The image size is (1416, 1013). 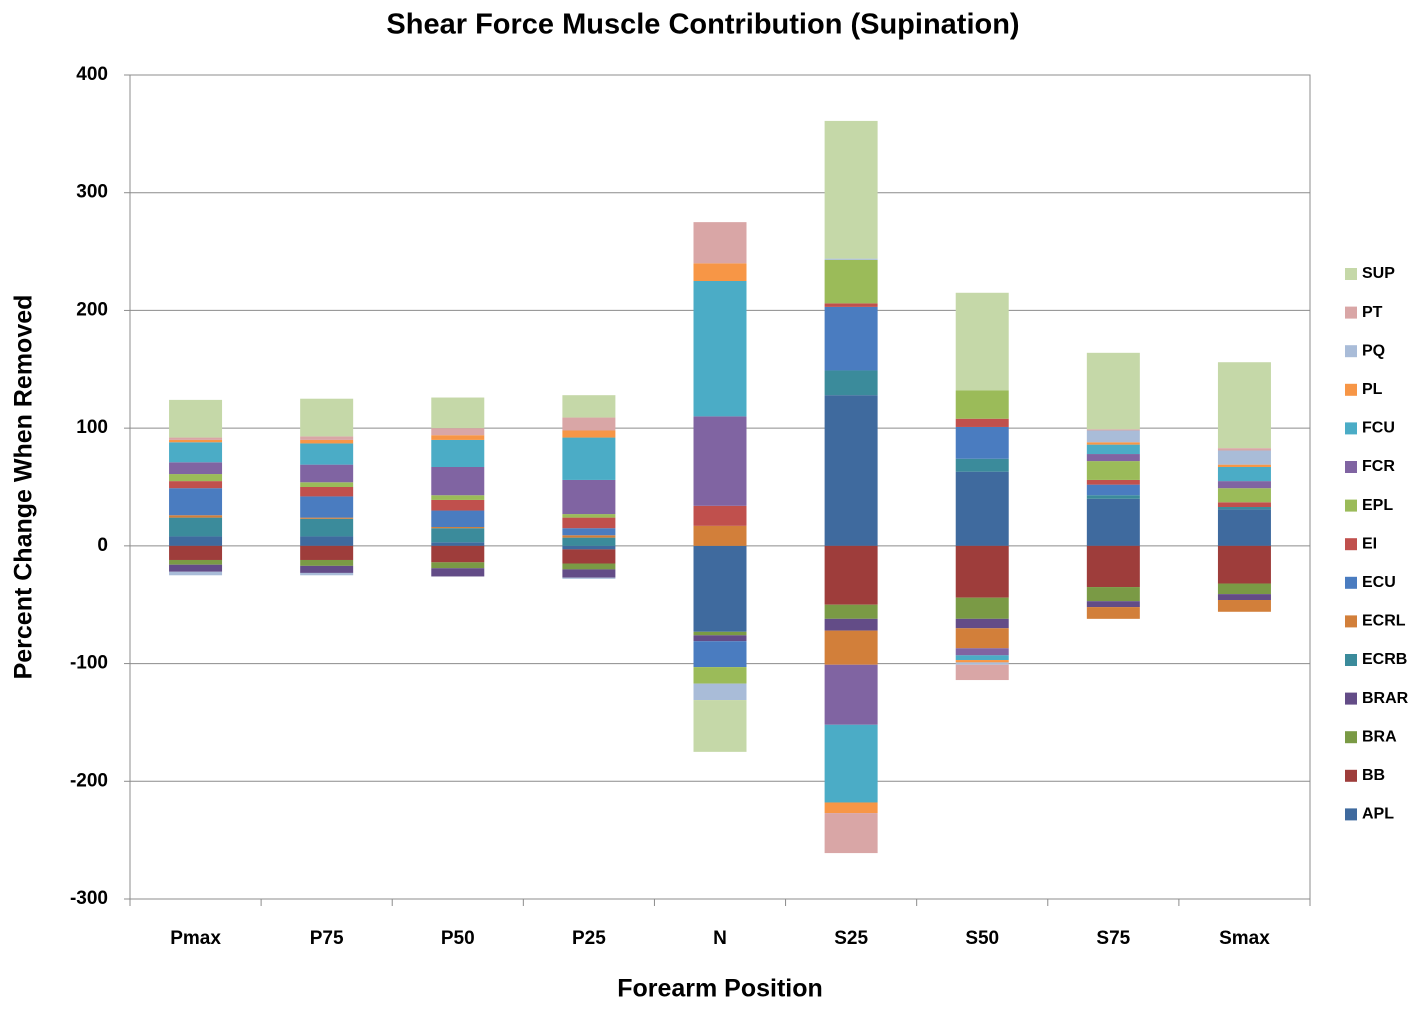 What do you see at coordinates (327, 938) in the screenshot?
I see `x-tick-label: P75` at bounding box center [327, 938].